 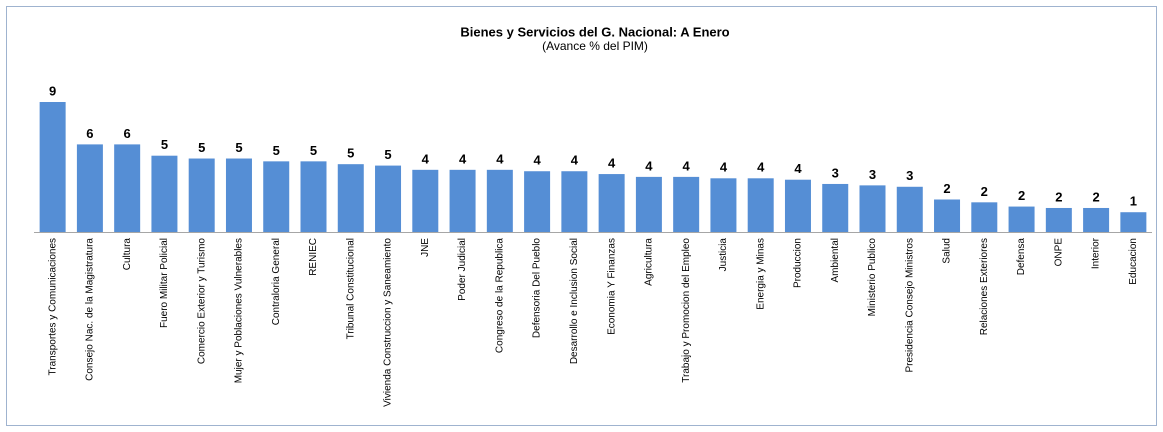 I want to click on x-tick-label: Interior, so click(x=1096, y=253).